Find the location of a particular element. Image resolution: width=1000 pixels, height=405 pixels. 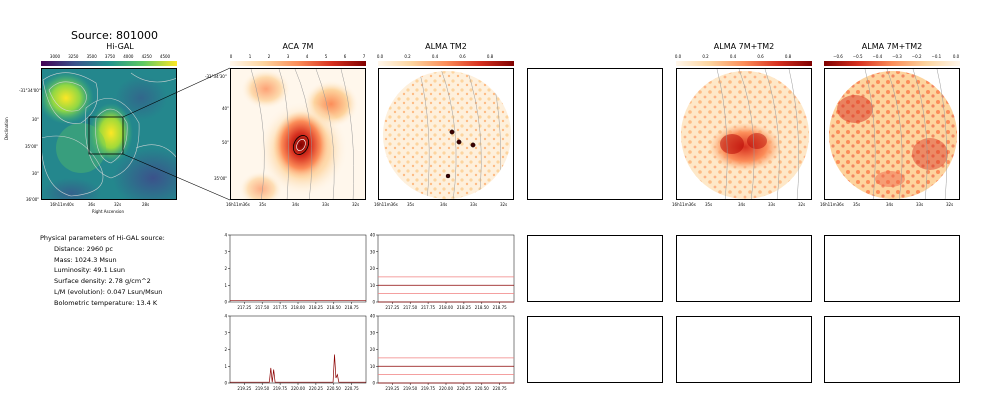

xtick-label: 217.50 is located at coordinates (262, 307).